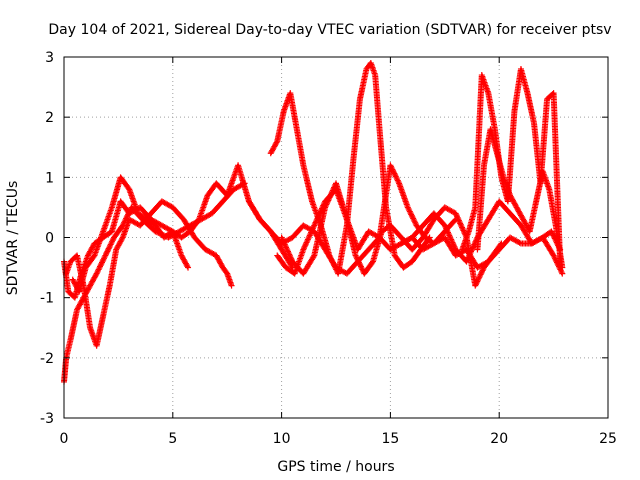  What do you see at coordinates (47, 299) in the screenshot?
I see `y-tick-label: -1` at bounding box center [47, 299].